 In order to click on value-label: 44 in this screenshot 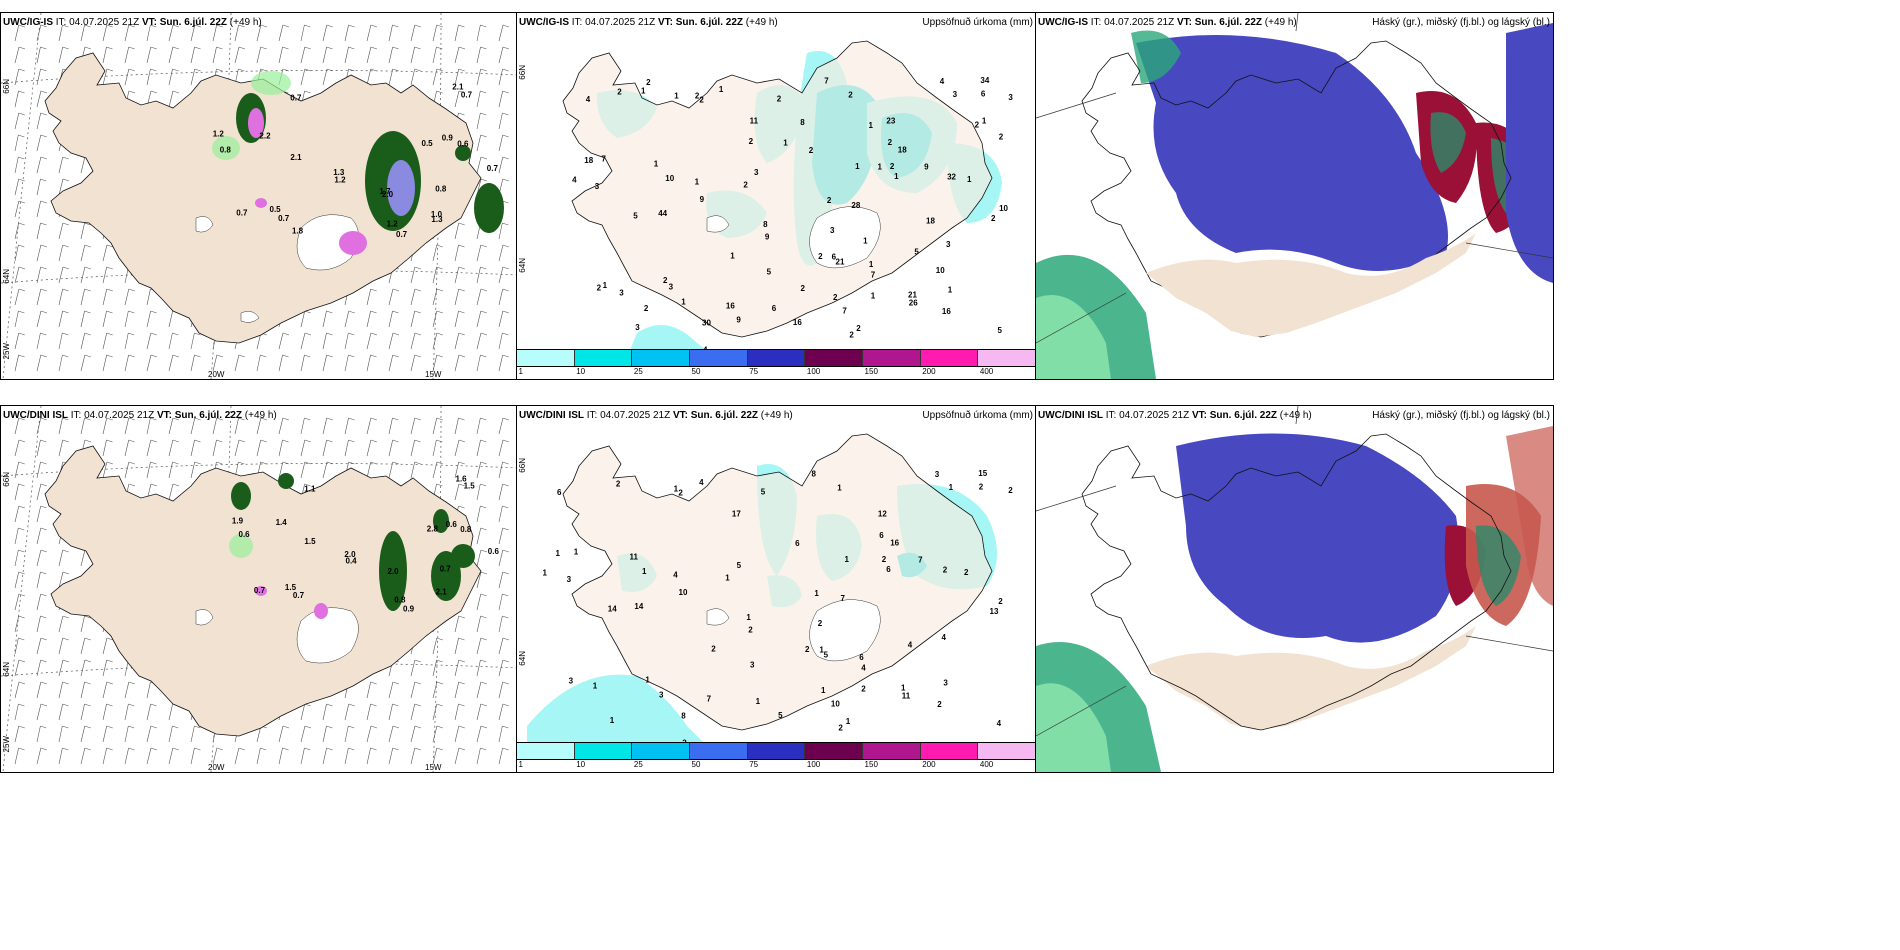, I will do `click(662, 213)`.